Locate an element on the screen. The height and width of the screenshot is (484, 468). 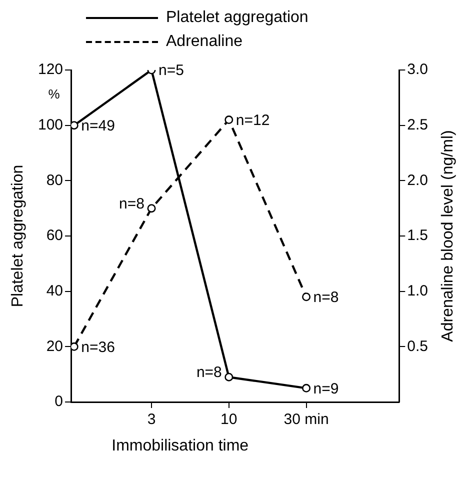
annotation: n=49 is located at coordinates (98, 125).